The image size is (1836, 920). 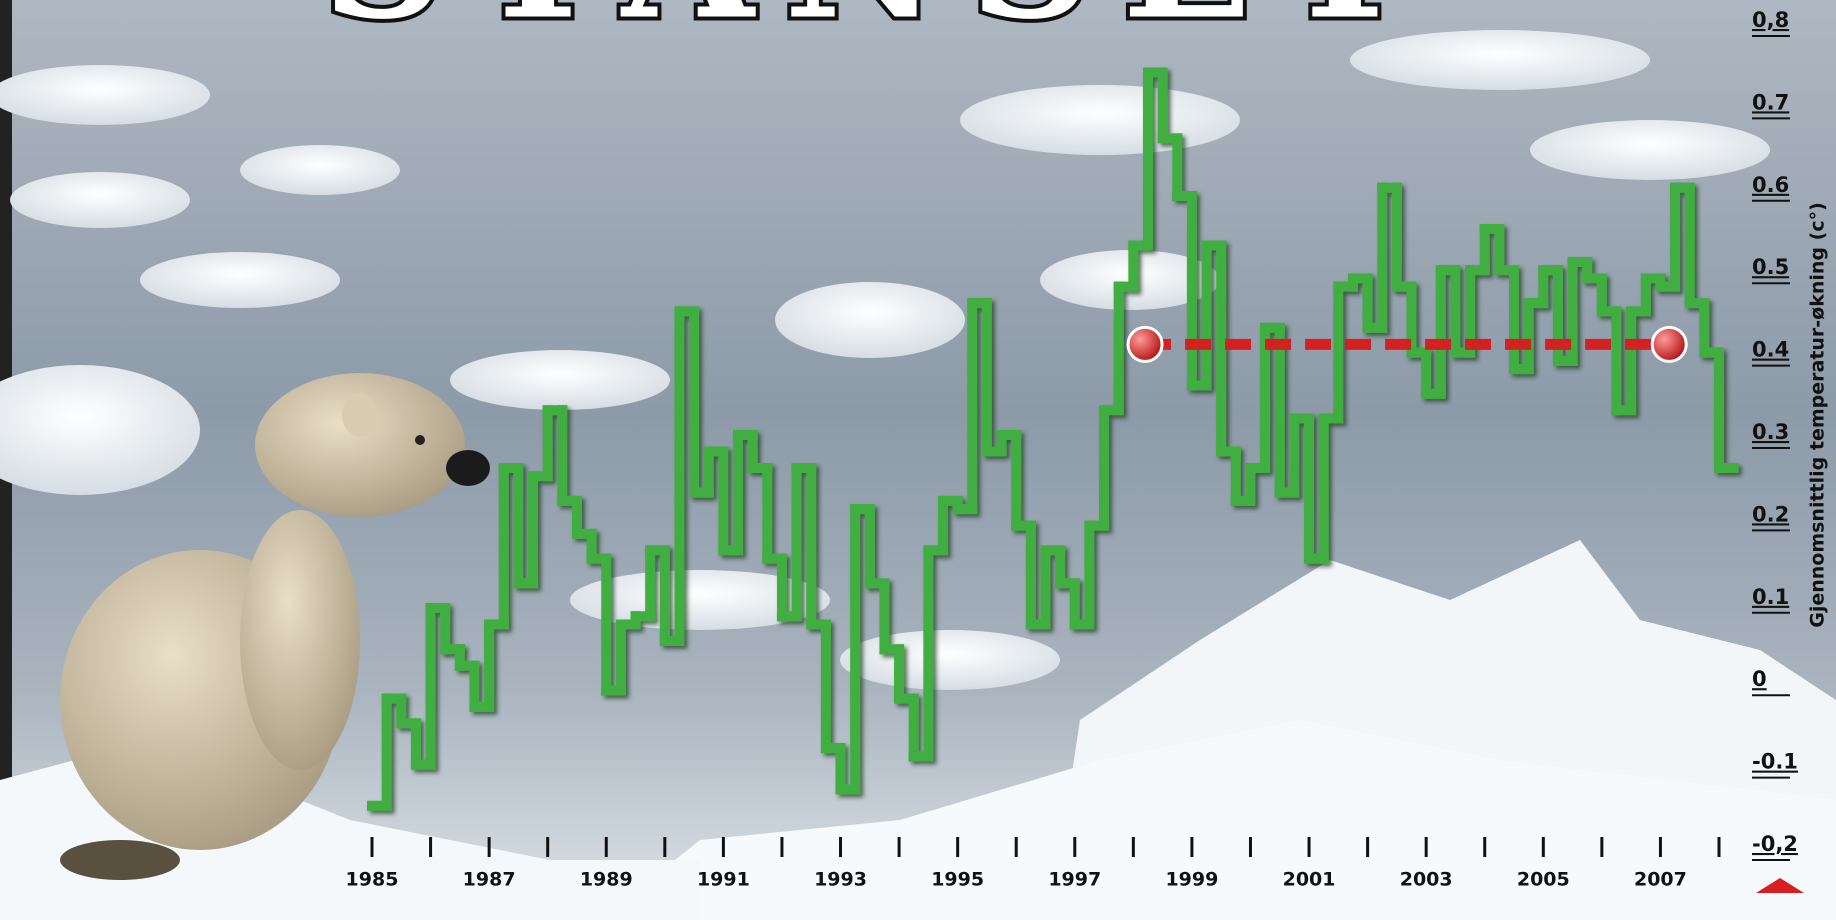 I want to click on x-tick-label: 1999, so click(x=1191, y=880).